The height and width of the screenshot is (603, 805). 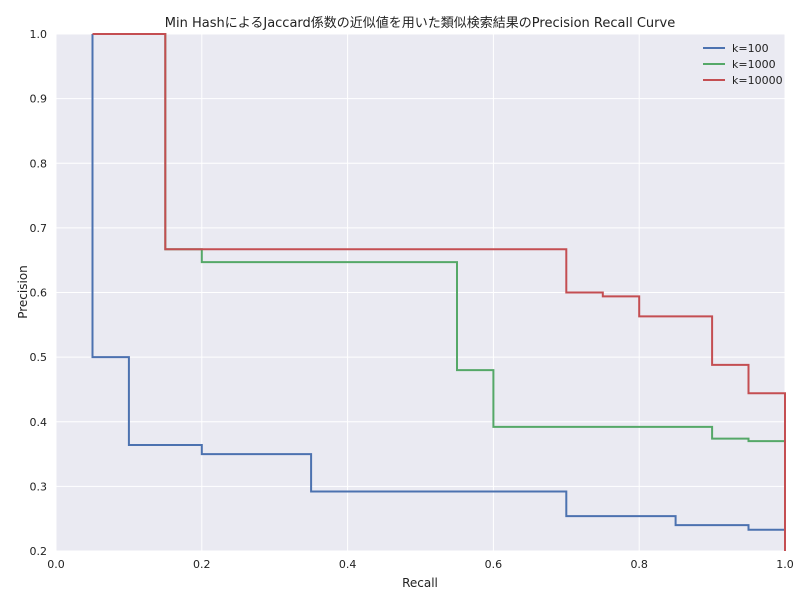 I want to click on y-tick-label: 0.8, so click(x=39, y=163).